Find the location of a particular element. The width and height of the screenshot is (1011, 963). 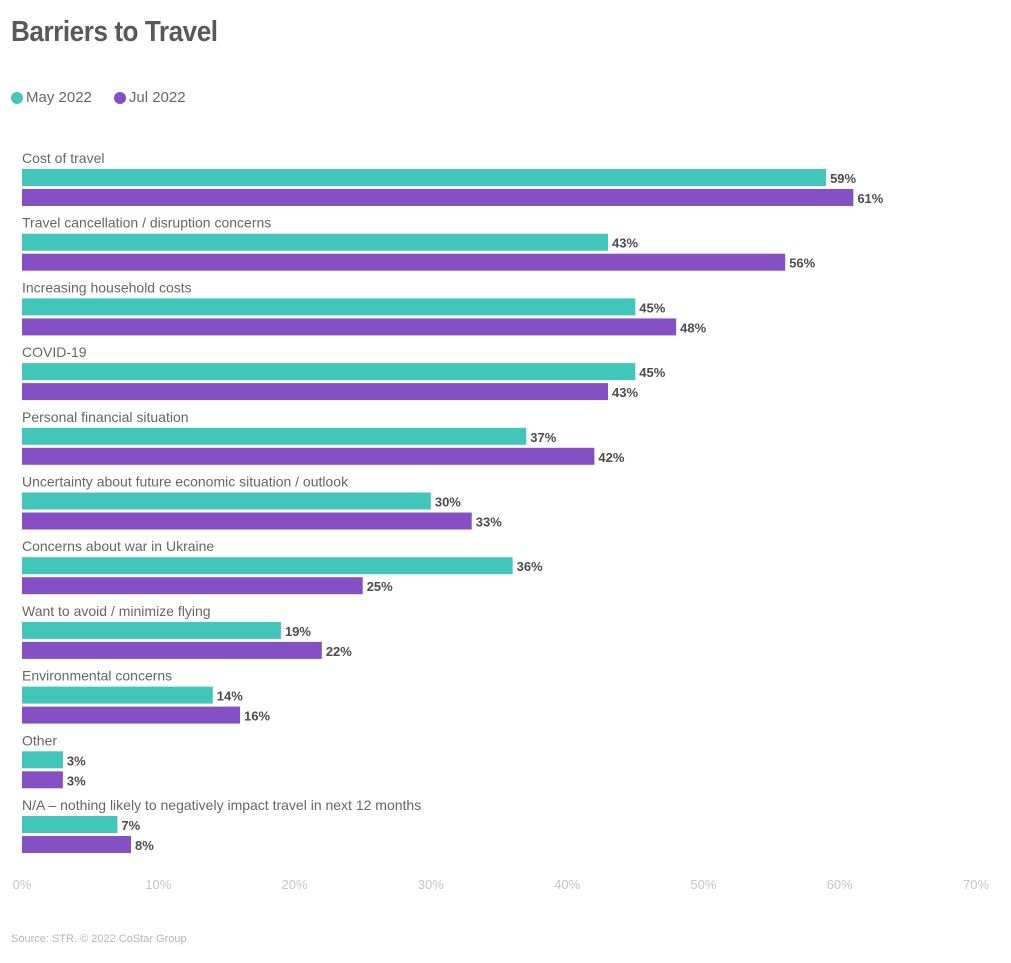

bar-may-2022-want-to-avoid-minimize-flying is located at coordinates (151, 630).